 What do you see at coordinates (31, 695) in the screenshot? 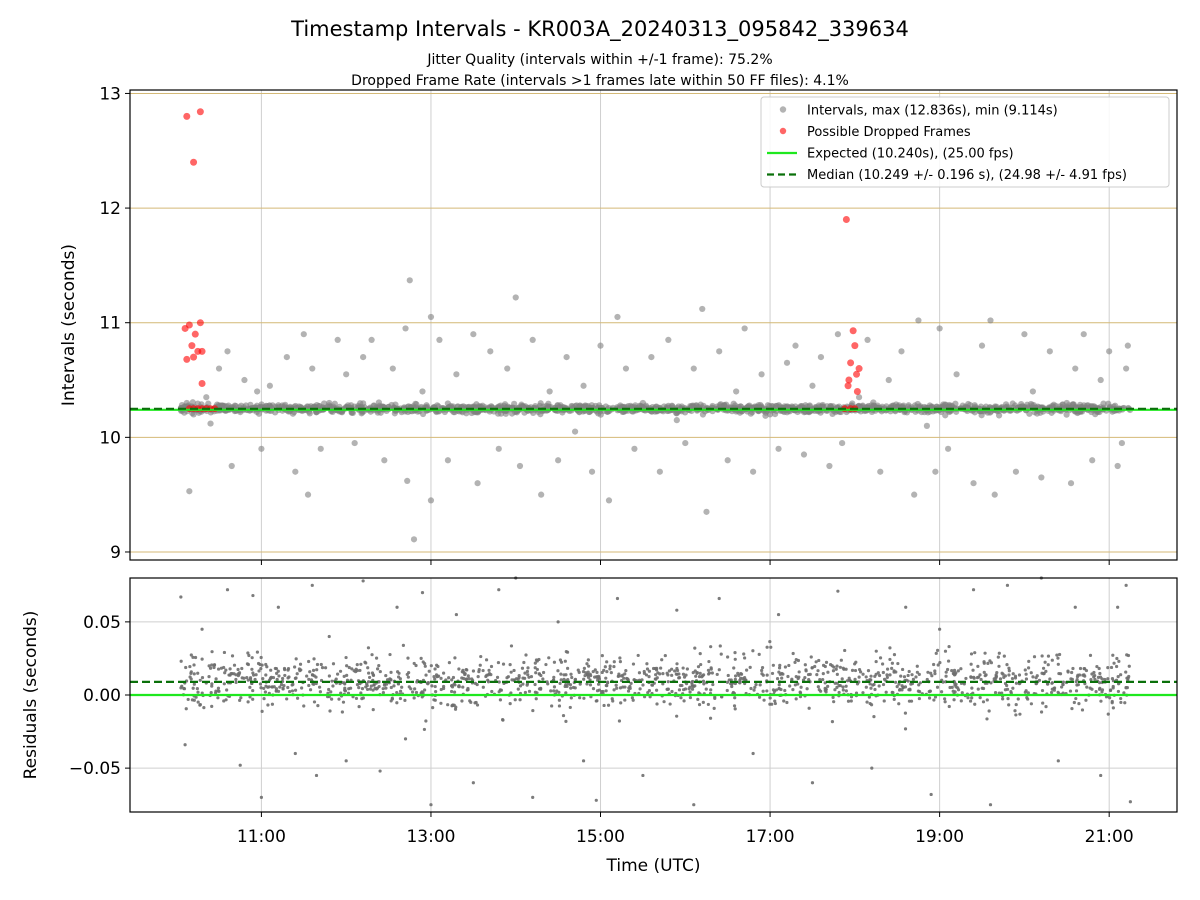
I see `y-axis-label: Residuals (seconds)` at bounding box center [31, 695].